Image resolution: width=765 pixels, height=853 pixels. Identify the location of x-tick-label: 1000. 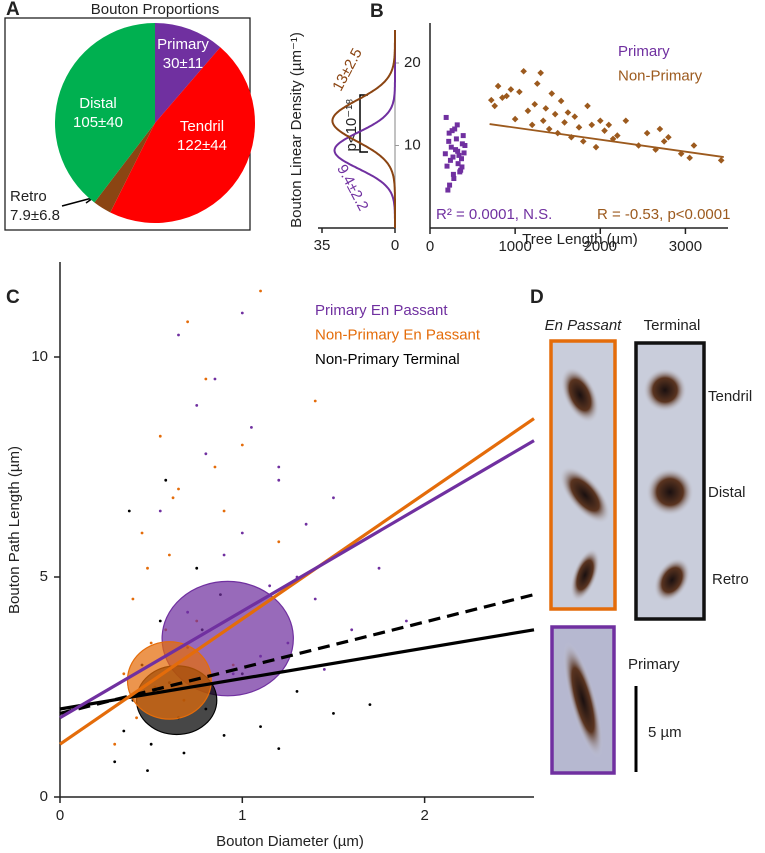
(514, 246).